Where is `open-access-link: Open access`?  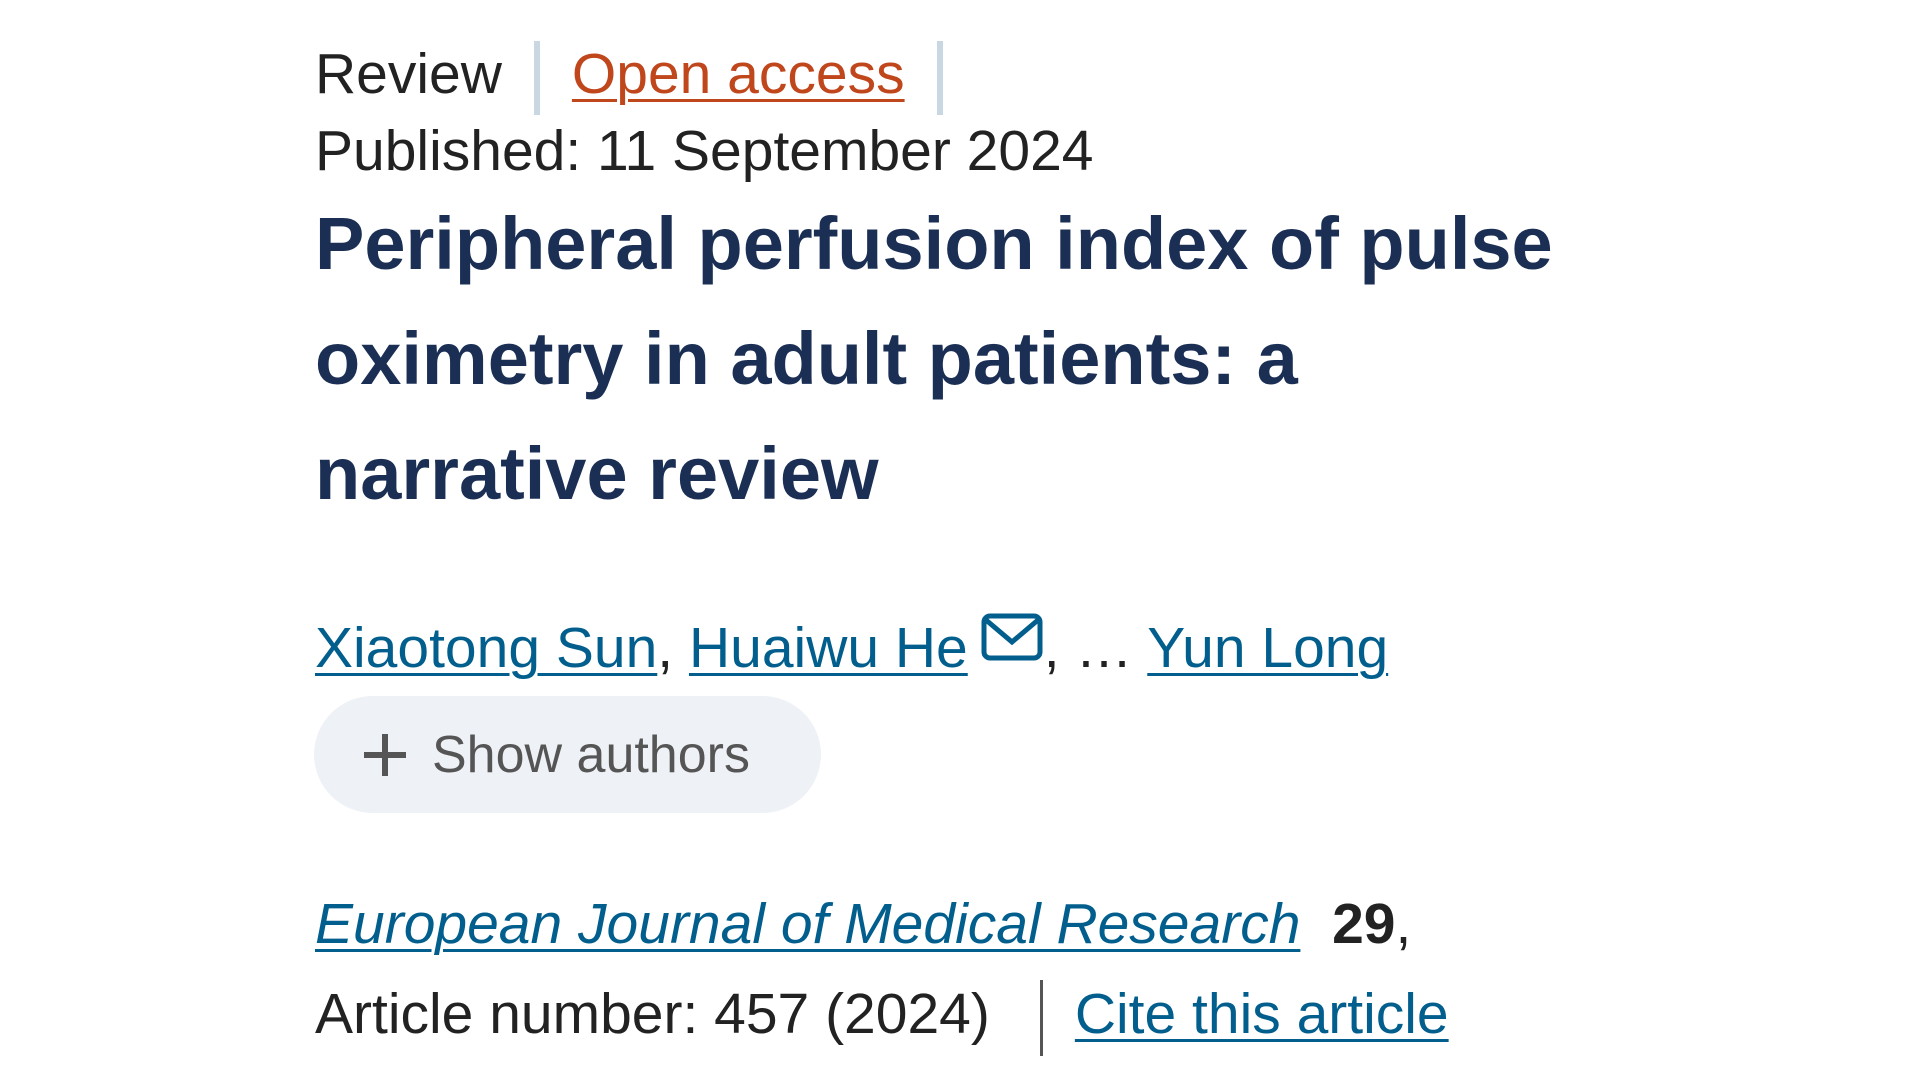
open-access-link: Open access is located at coordinates (738, 74).